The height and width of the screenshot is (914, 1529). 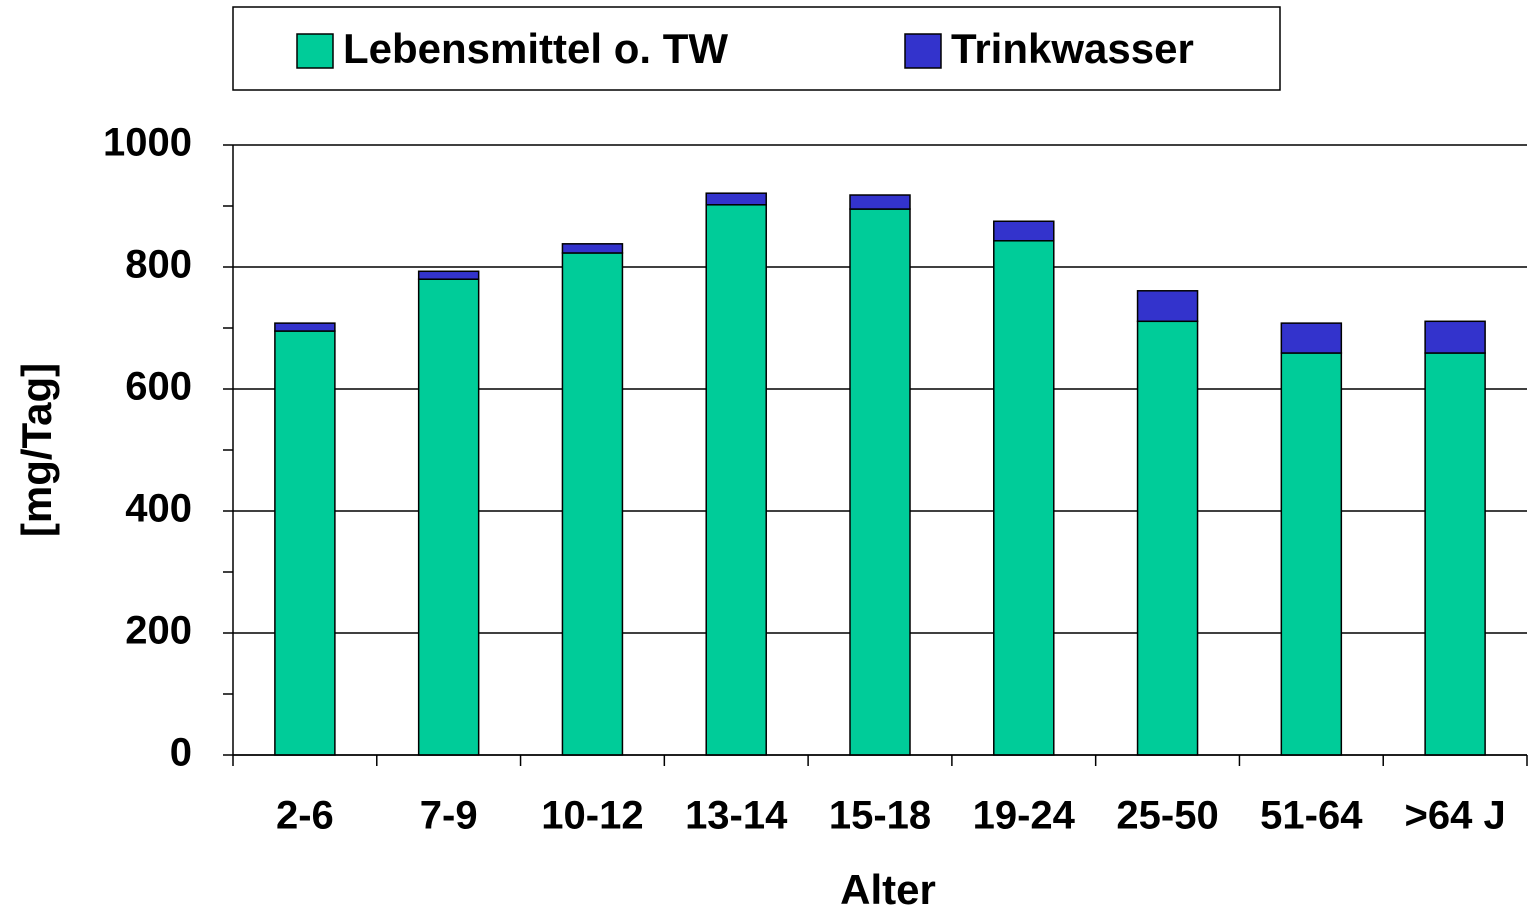 I want to click on y-tick-label: 600, so click(x=158, y=387).